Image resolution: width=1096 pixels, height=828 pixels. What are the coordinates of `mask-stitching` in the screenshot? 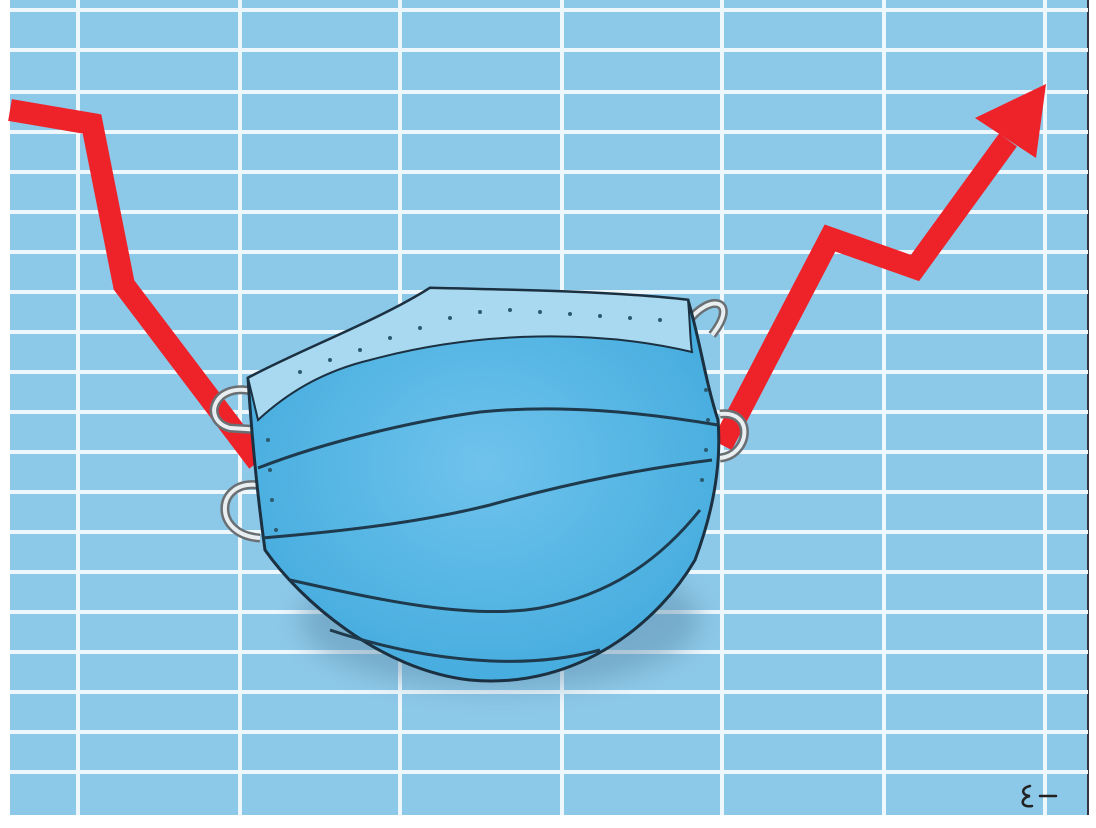 It's located at (488, 420).